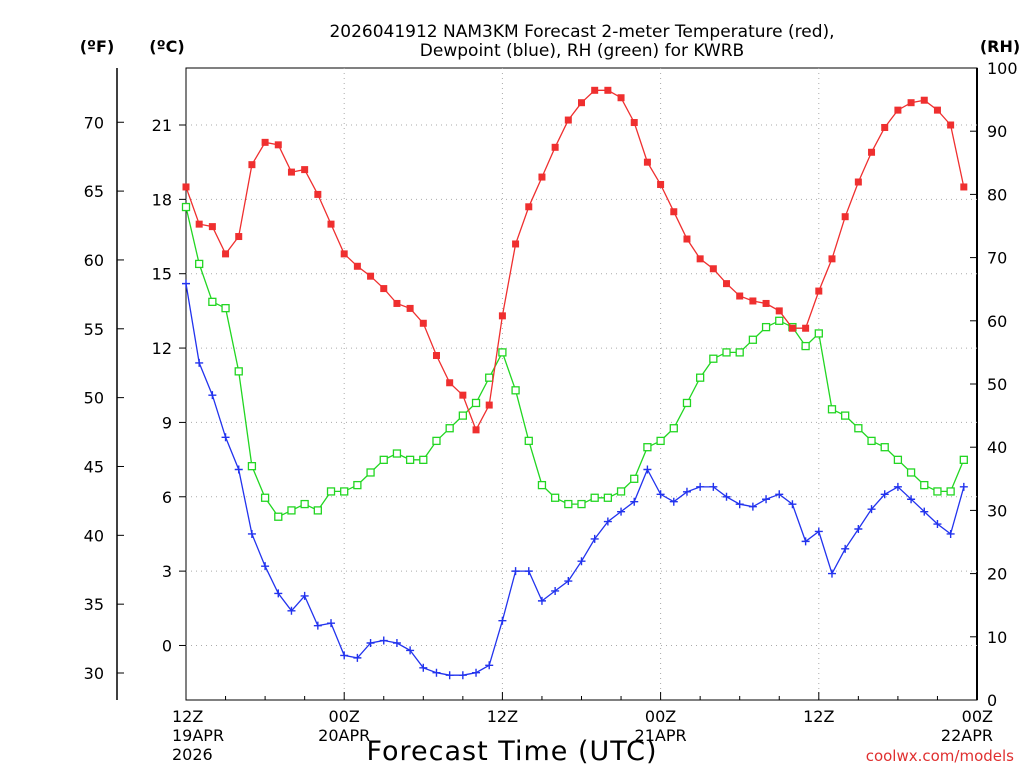  I want to click on rh-tick-label: 90, so click(997, 131).